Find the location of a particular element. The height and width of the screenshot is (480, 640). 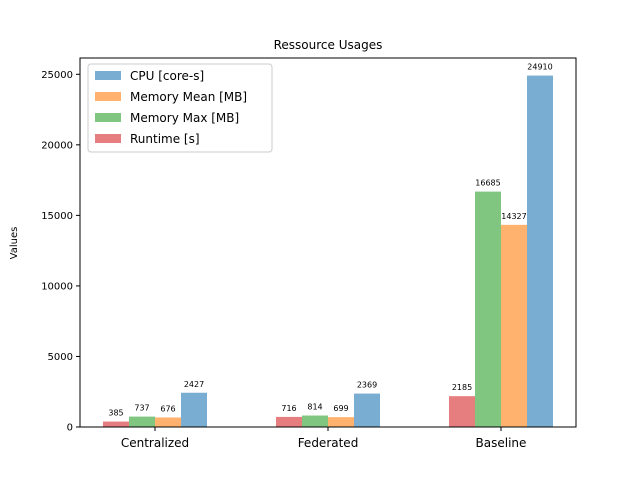

bar-label-memory-mean-mb-baseline: 14327 is located at coordinates (513, 216).